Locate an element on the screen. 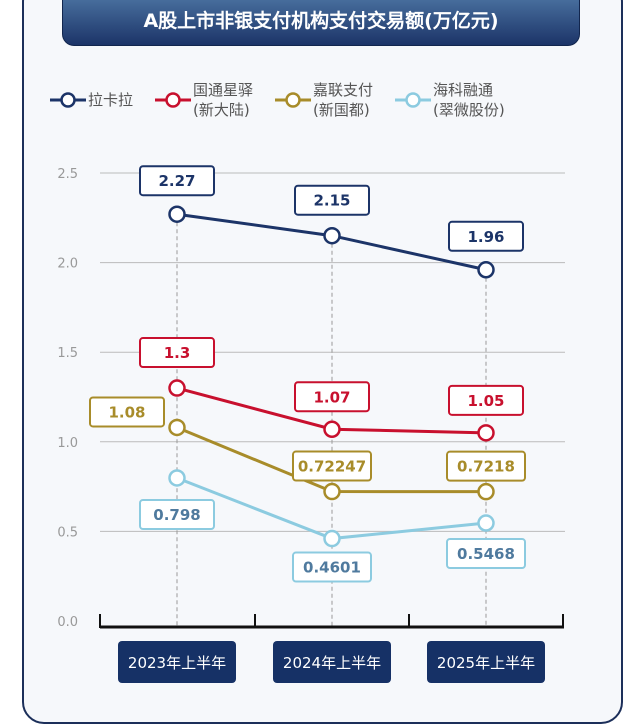  data-label: 0.72247 is located at coordinates (332, 467).